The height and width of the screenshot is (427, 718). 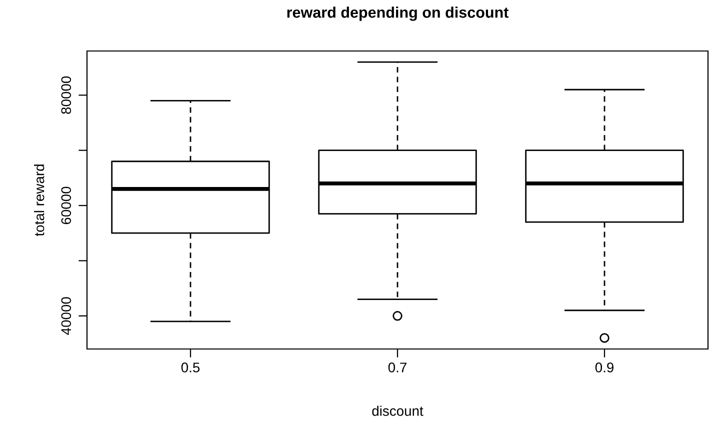 What do you see at coordinates (39, 200) in the screenshot?
I see `y-axis-title: total reward` at bounding box center [39, 200].